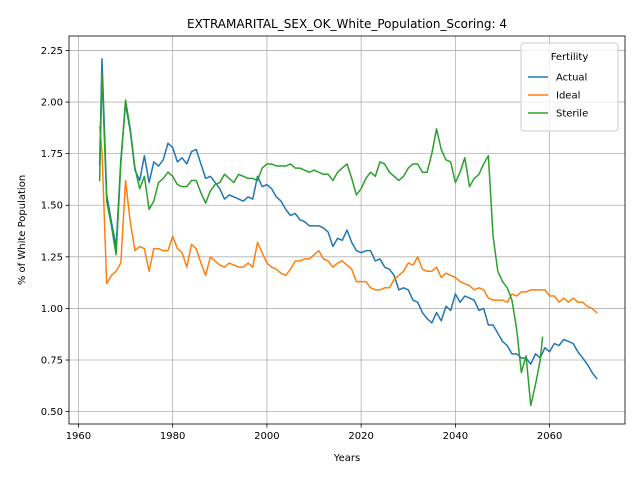 The width and height of the screenshot is (640, 480). I want to click on legend-title: Fertility, so click(570, 57).